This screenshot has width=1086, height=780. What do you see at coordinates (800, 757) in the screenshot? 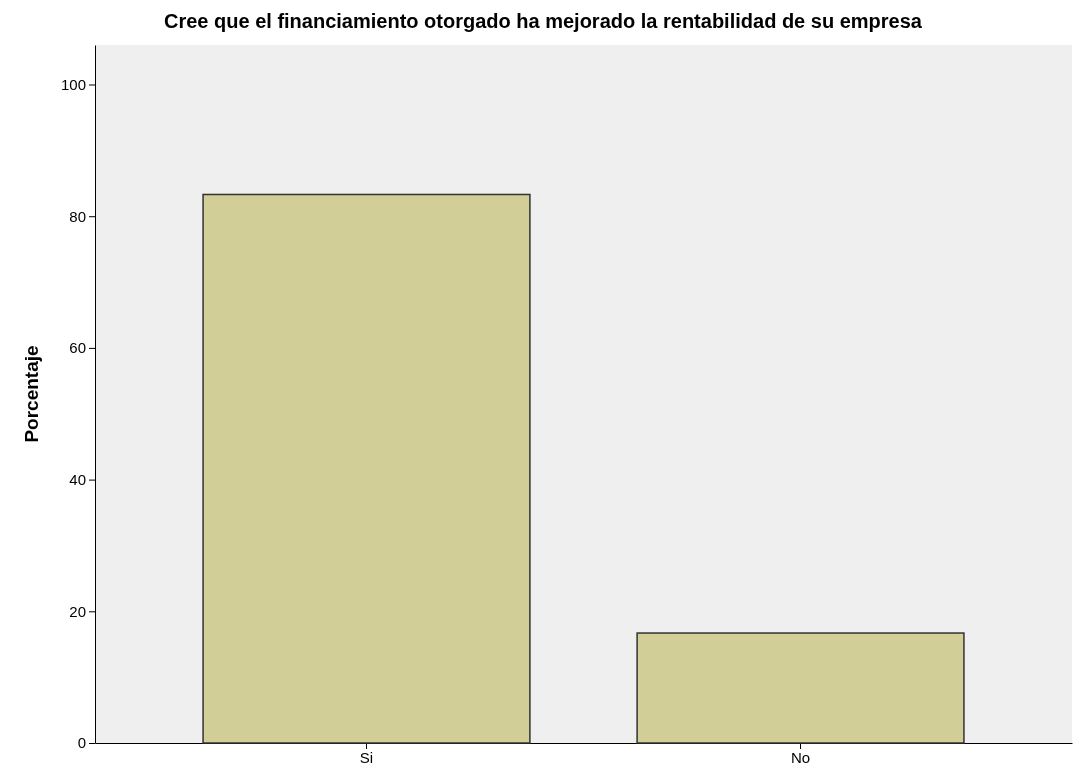
I see `x-tick-label: No` at bounding box center [800, 757].